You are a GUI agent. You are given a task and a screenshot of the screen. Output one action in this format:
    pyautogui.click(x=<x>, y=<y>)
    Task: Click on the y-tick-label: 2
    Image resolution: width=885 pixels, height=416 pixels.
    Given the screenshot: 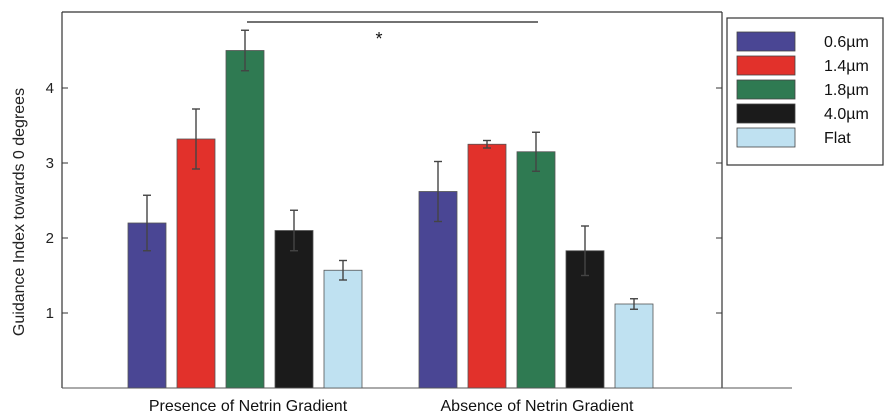 What is the action you would take?
    pyautogui.click(x=50, y=238)
    